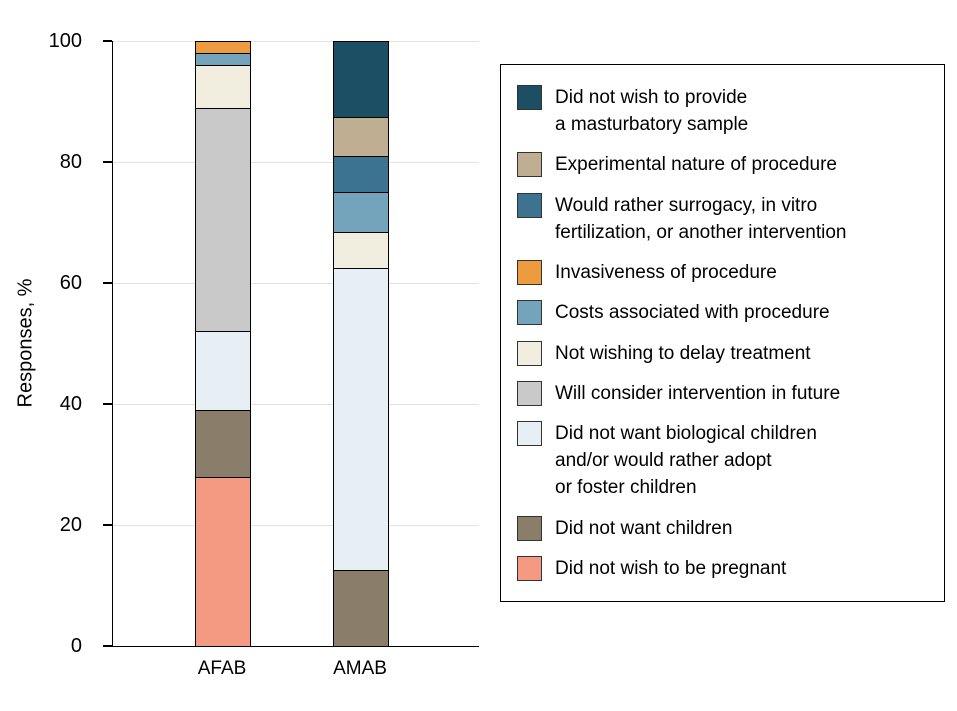 Image resolution: width=957 pixels, height=711 pixels. I want to click on legend-label-experimental-nature: Experimental nature of procedure, so click(696, 165).